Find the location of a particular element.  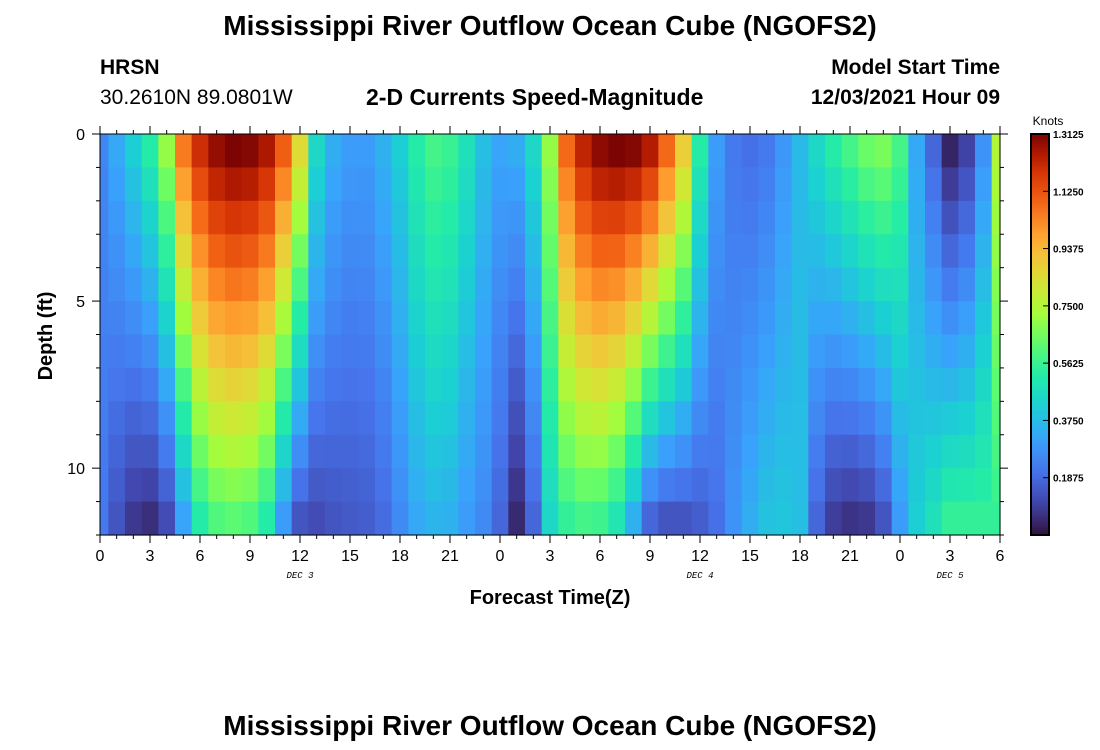

x-tick-label: 3 is located at coordinates (950, 556).